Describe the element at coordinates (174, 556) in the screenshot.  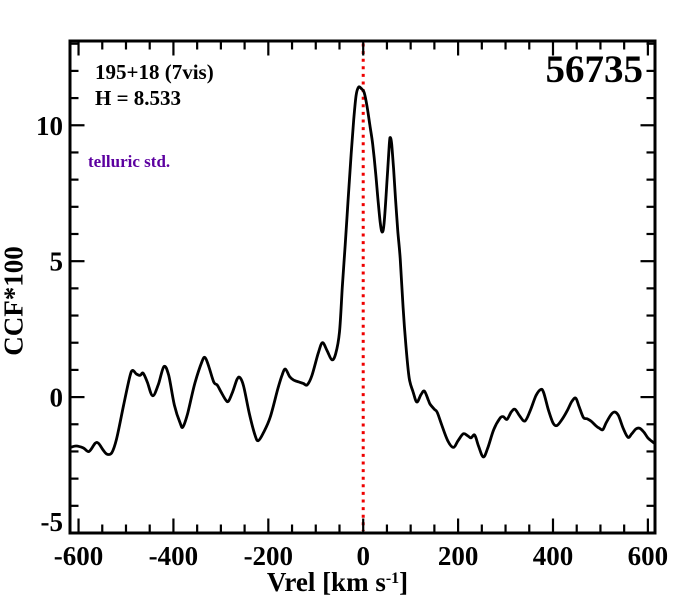
I see `x-tick-label: -400` at that location.